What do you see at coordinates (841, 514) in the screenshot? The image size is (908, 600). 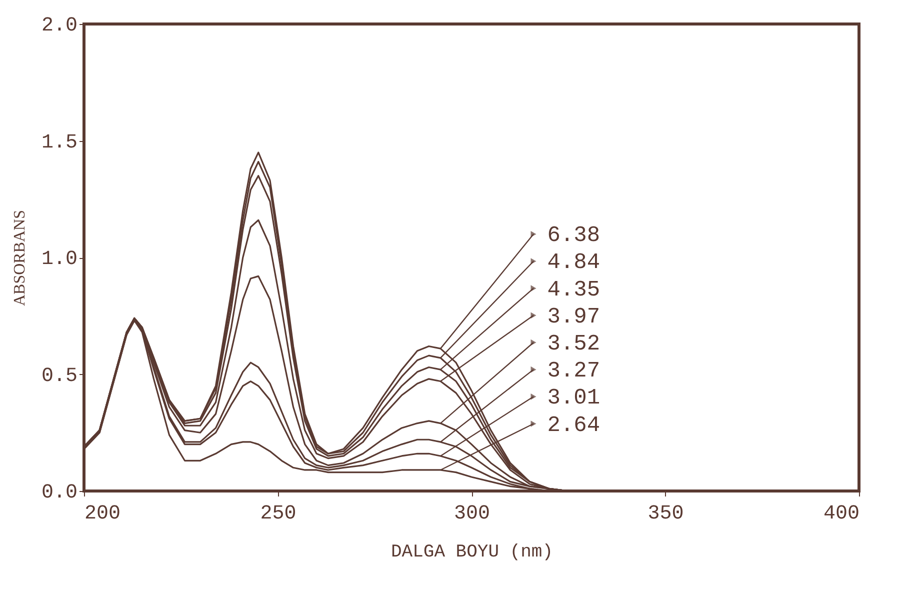 I see `x-tick-label: 400` at bounding box center [841, 514].